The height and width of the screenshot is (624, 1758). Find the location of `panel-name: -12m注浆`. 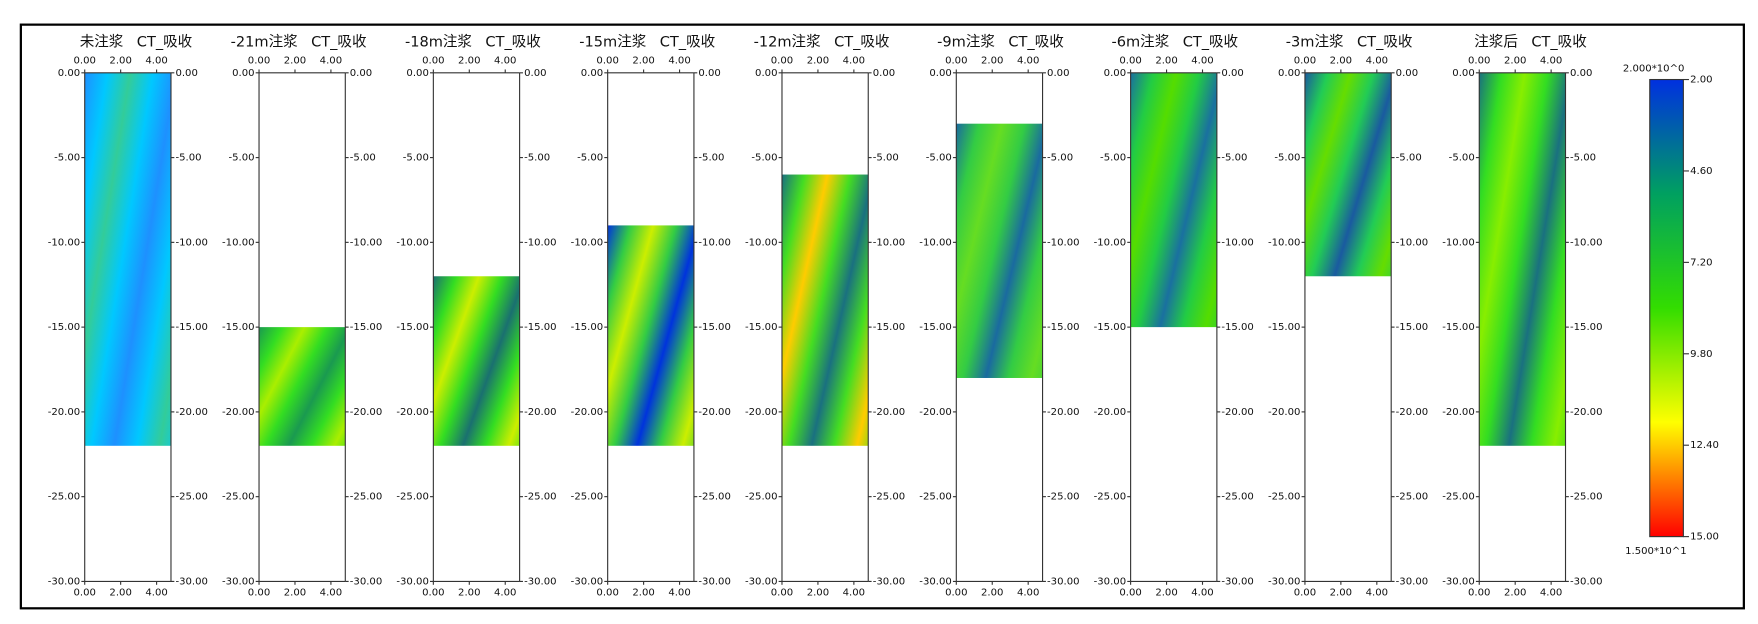

panel-name: -12m注浆 is located at coordinates (787, 42).